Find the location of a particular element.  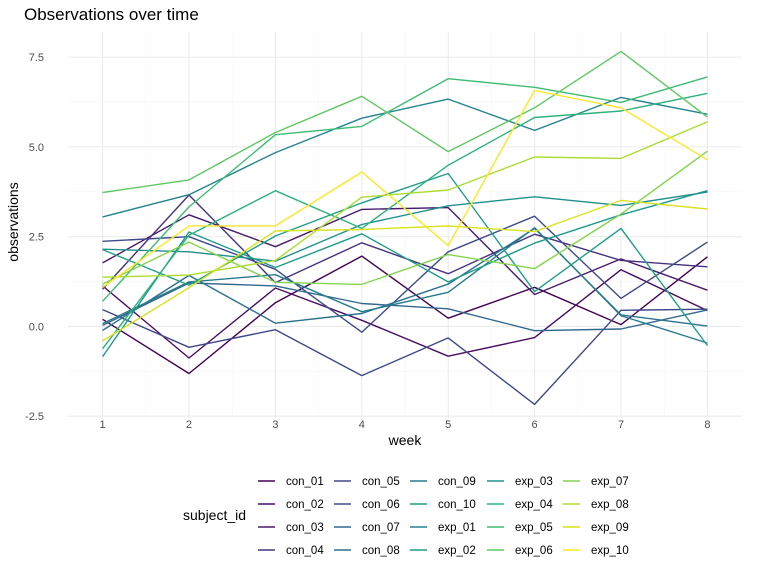

legend-item-con-03: con_03 is located at coordinates (291, 528).